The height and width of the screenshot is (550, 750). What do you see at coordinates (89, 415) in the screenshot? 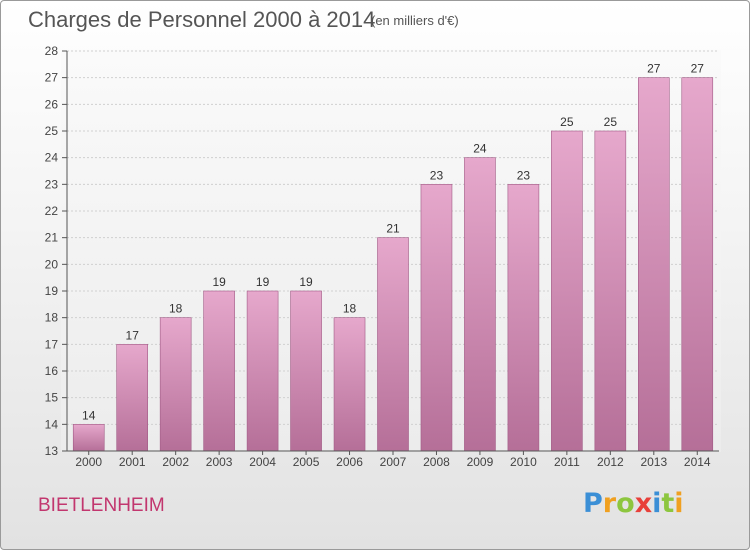
I see `data-label: 14` at bounding box center [89, 415].